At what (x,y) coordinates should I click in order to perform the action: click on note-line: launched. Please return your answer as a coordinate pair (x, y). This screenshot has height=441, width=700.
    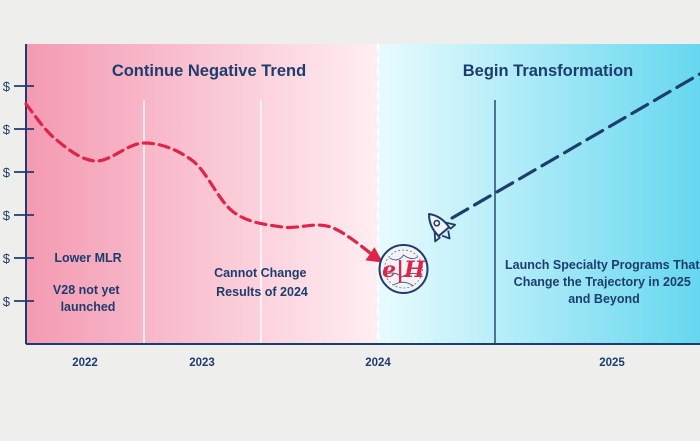
    Looking at the image, I should click on (88, 307).